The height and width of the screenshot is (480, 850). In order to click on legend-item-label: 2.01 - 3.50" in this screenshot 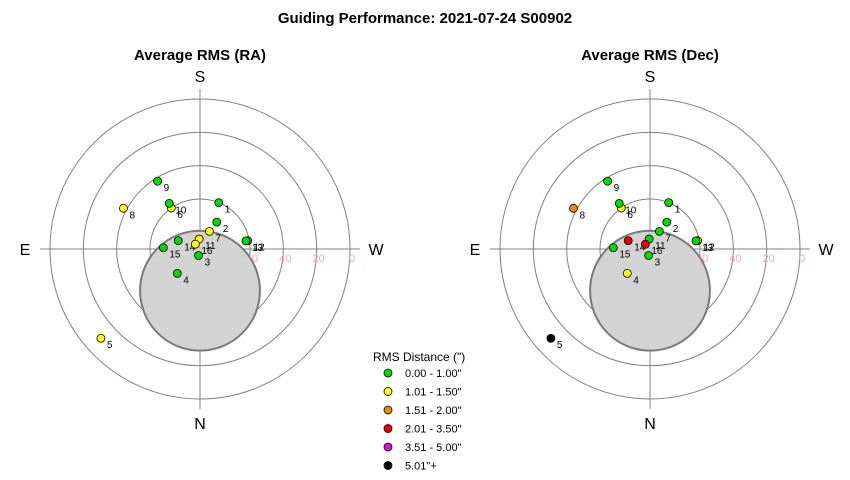, I will do `click(433, 430)`.